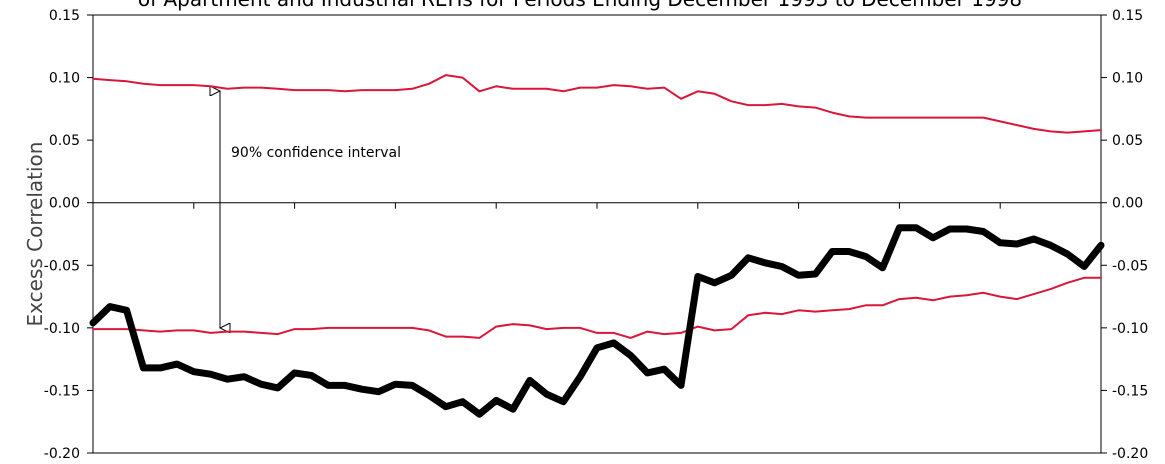 The height and width of the screenshot is (464, 1165). Describe the element at coordinates (64, 79) in the screenshot. I see `y-tick-label-left: 0.10` at that location.